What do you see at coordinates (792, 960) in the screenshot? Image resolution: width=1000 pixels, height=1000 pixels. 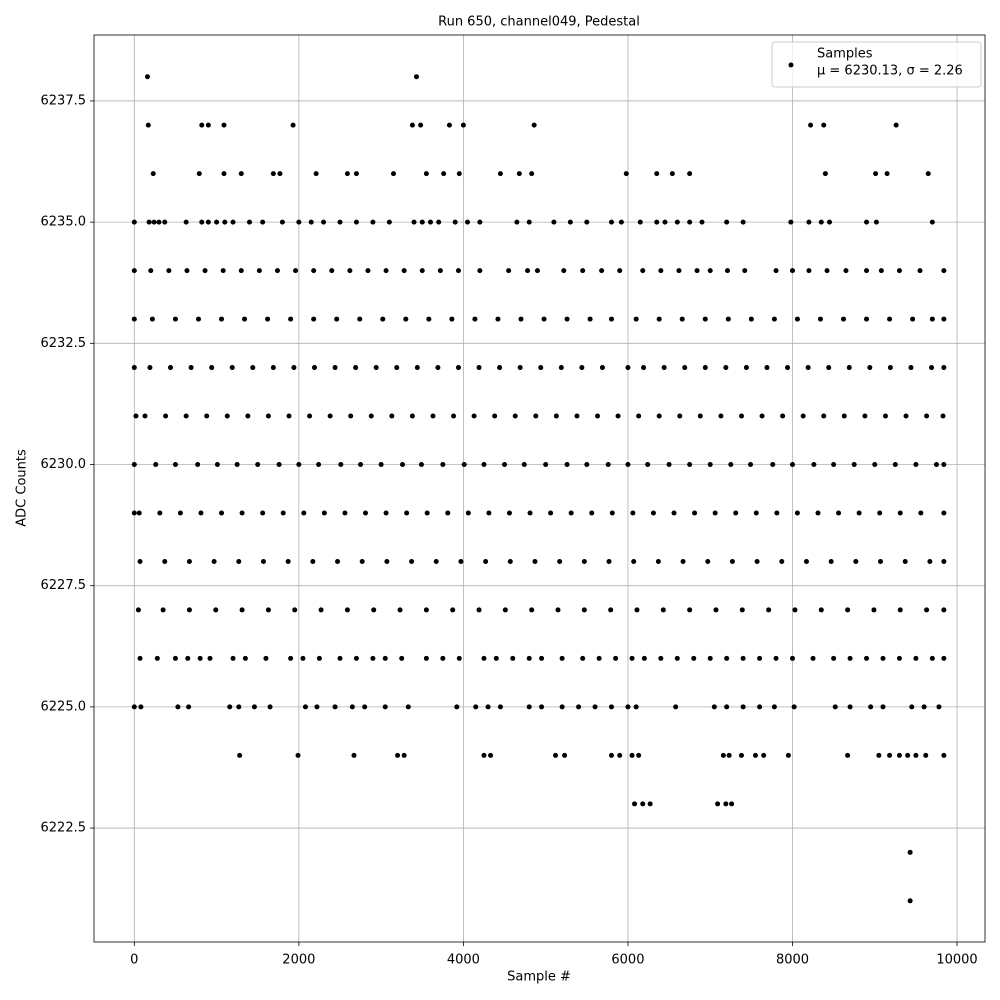 I see `x-tick-label: 8000` at bounding box center [792, 960].